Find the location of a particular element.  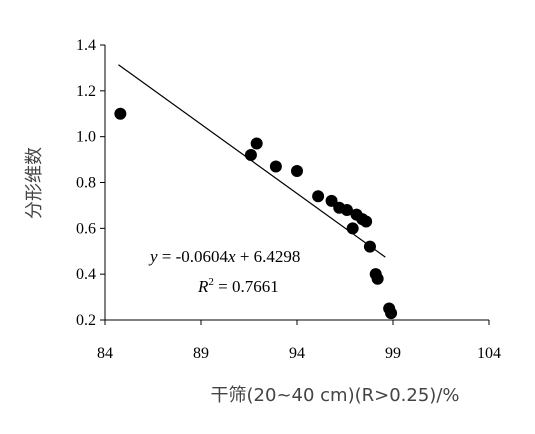

y-axis-ticks: 0.2 0.4 0.6 0.8 1.0 1.2 1.4 is located at coordinates (90, 183).